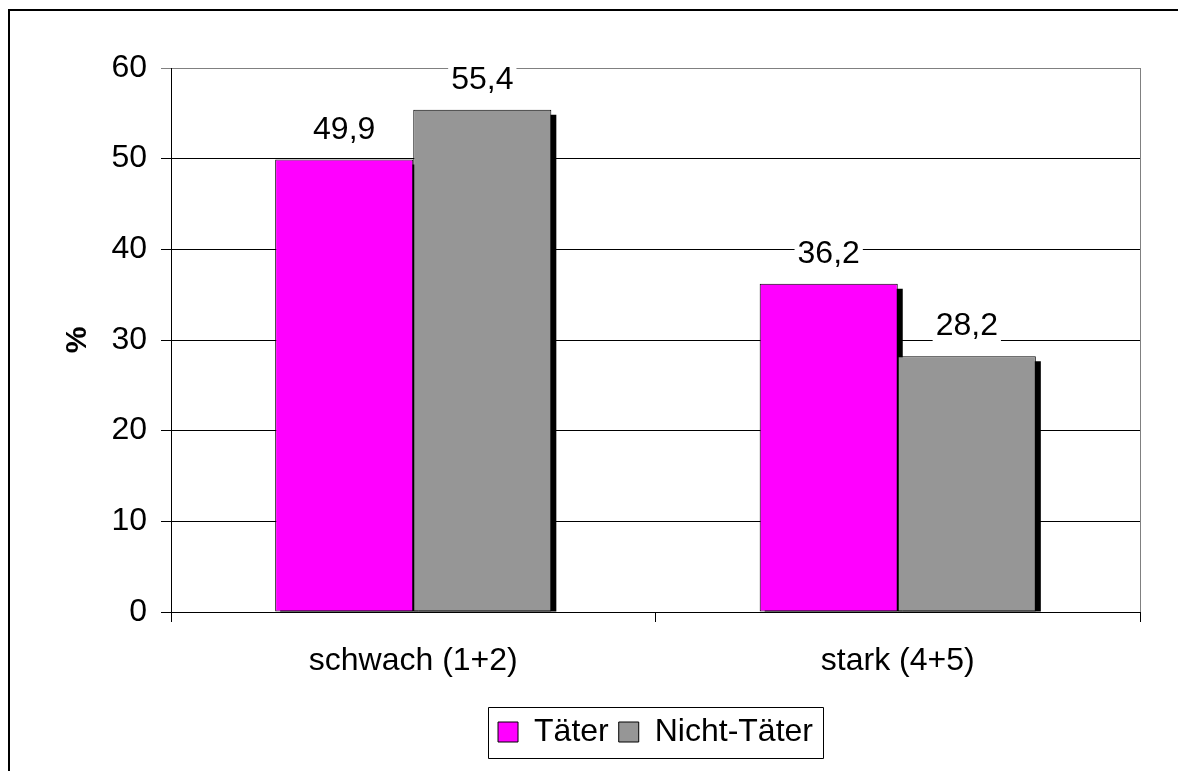  Describe the element at coordinates (129, 247) in the screenshot. I see `y-tick-label: 40` at that location.